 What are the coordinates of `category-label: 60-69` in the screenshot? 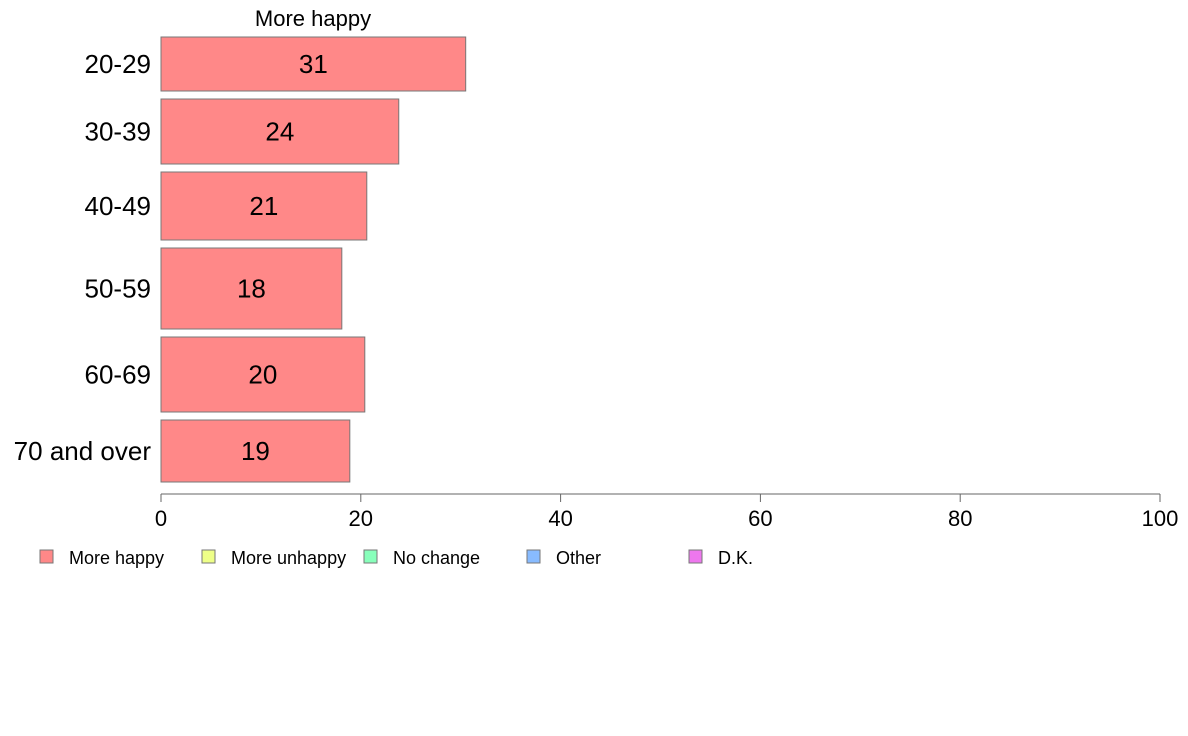 It's located at (118, 375).